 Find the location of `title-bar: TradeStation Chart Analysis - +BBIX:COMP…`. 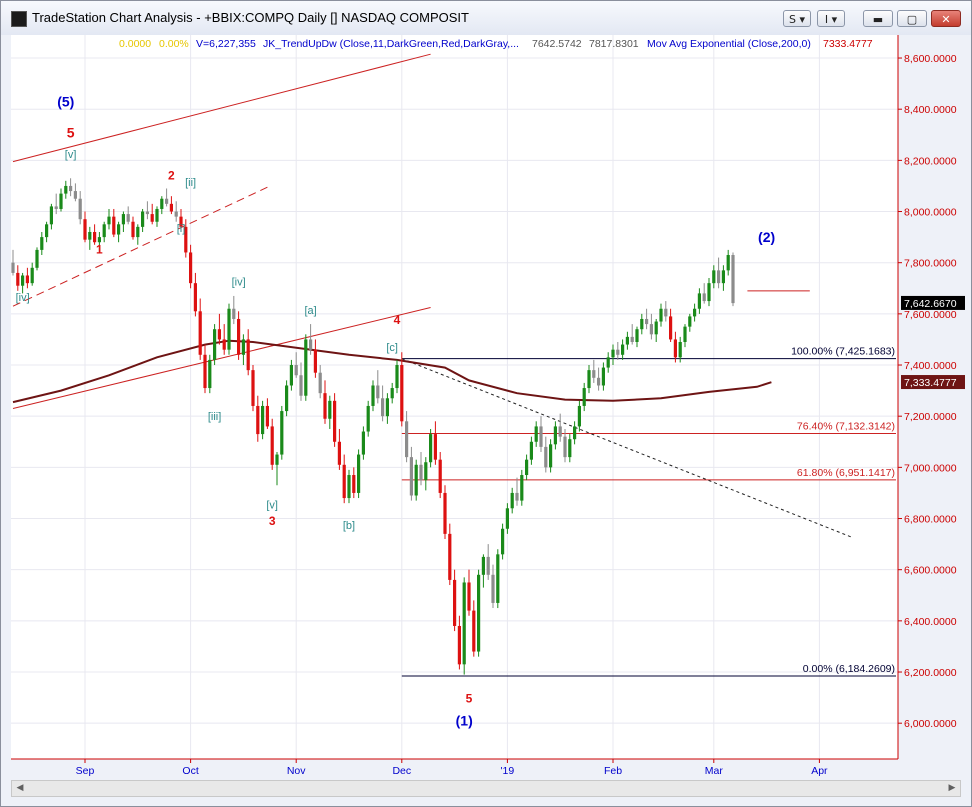

title-bar: TradeStation Chart Analysis - +BBIX:COMP… is located at coordinates (486, 18).